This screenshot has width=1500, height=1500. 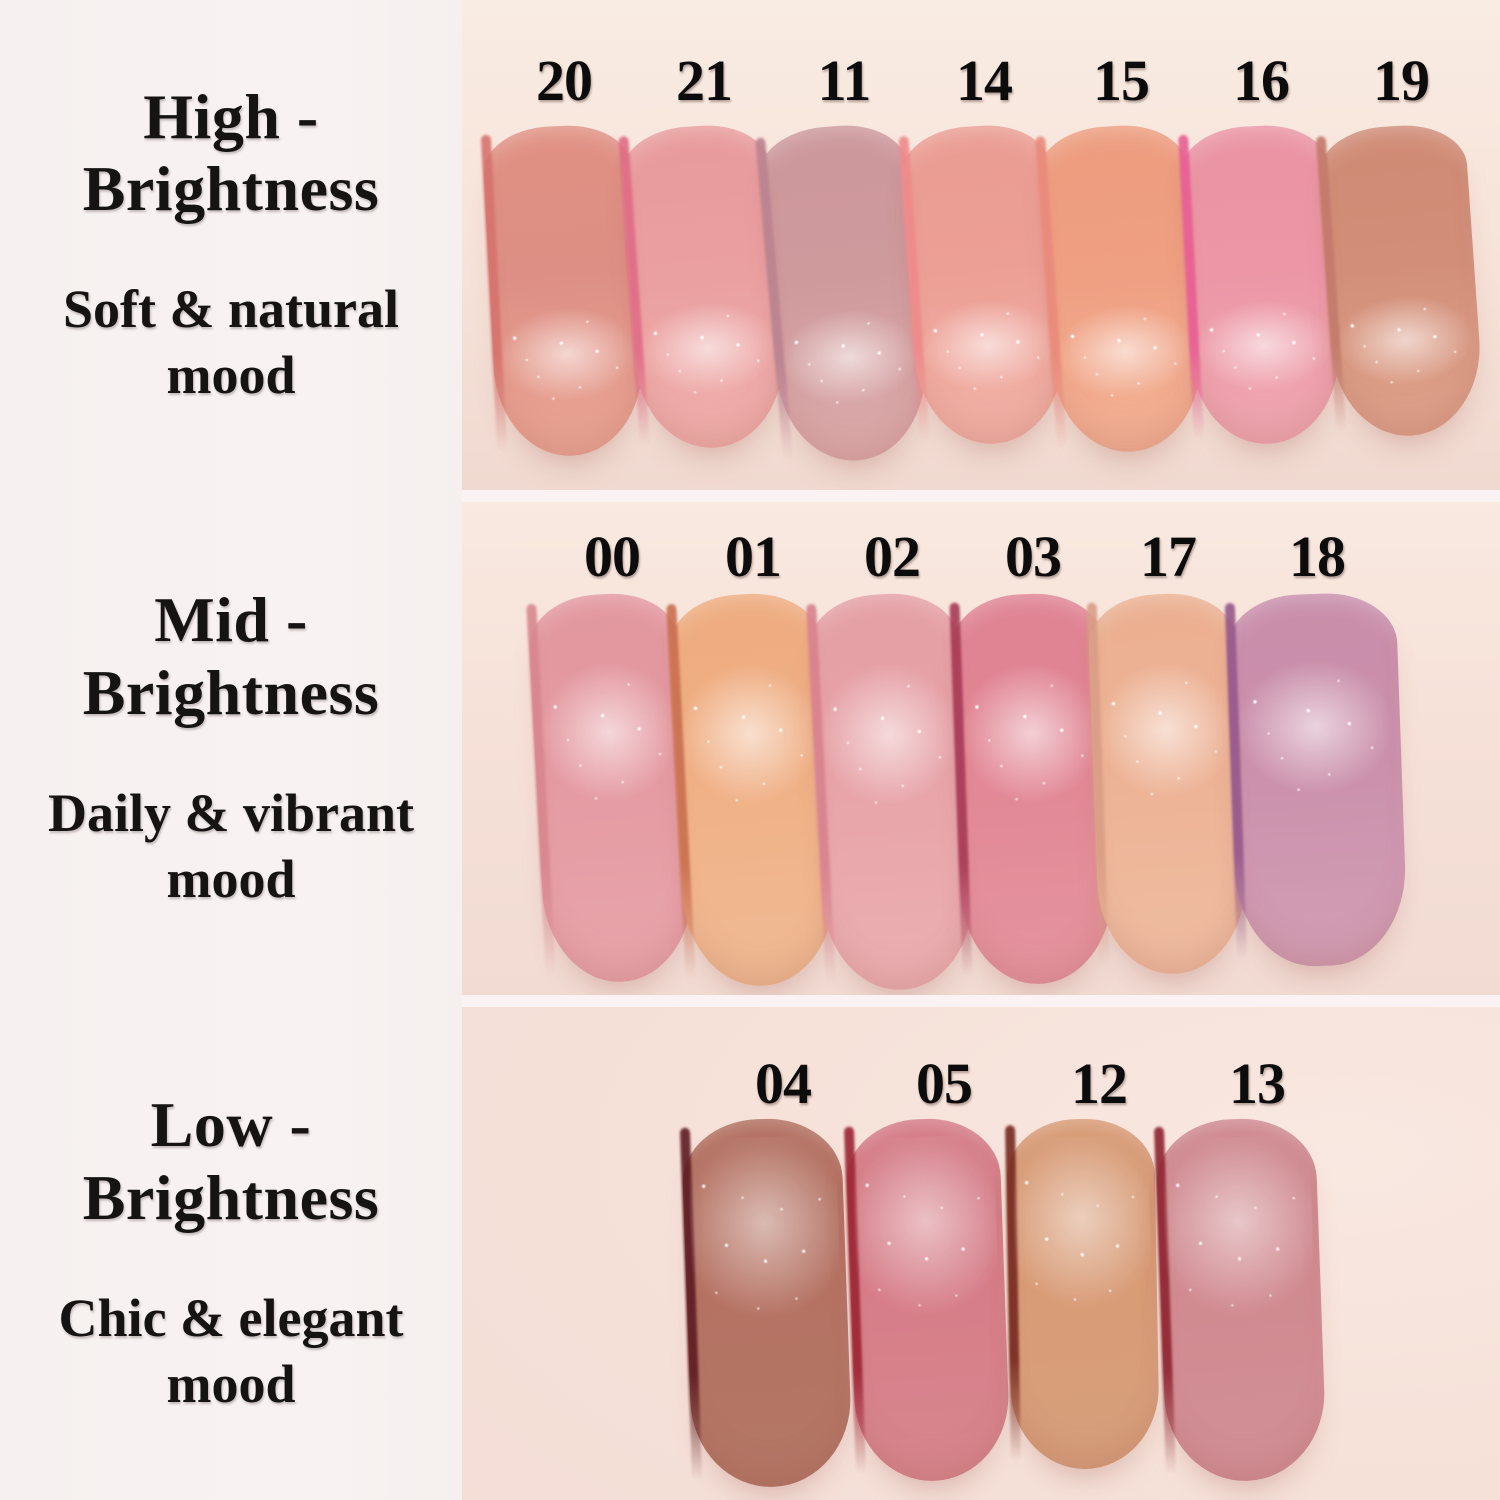 What do you see at coordinates (231, 1125) in the screenshot?
I see `title-line-1: Low -` at bounding box center [231, 1125].